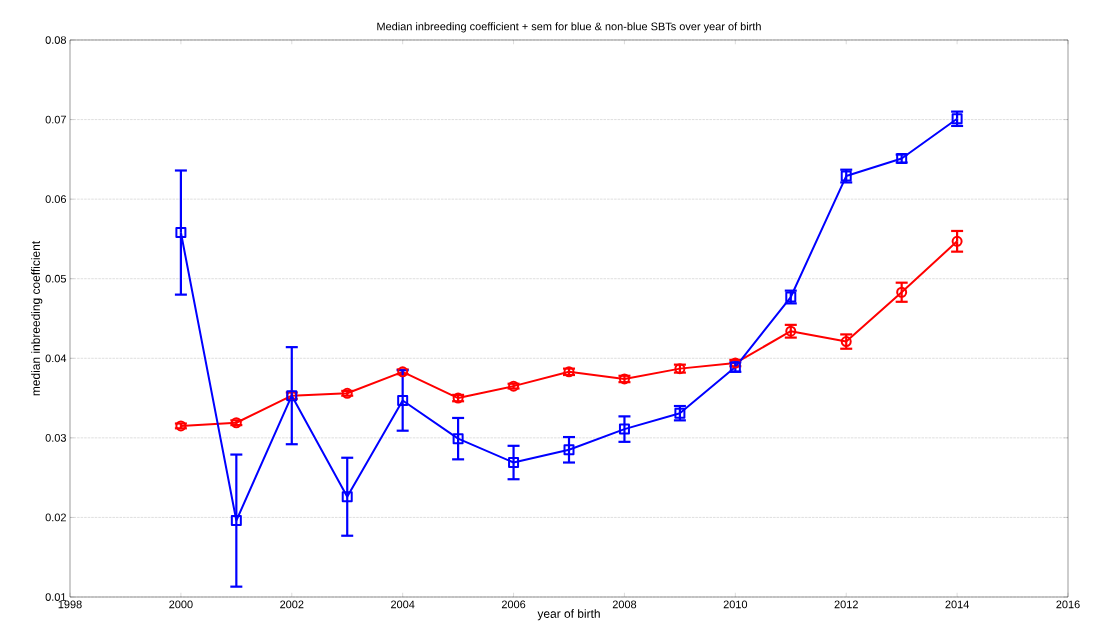 This screenshot has width=1096, height=644. Describe the element at coordinates (56, 278) in the screenshot. I see `y-tick-label: 0.05` at that location.